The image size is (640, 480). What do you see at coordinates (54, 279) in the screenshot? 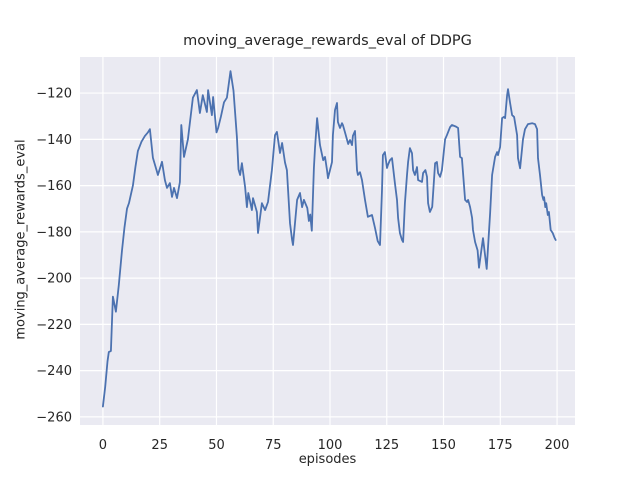
I see `y-tick-label: −200` at bounding box center [54, 279].